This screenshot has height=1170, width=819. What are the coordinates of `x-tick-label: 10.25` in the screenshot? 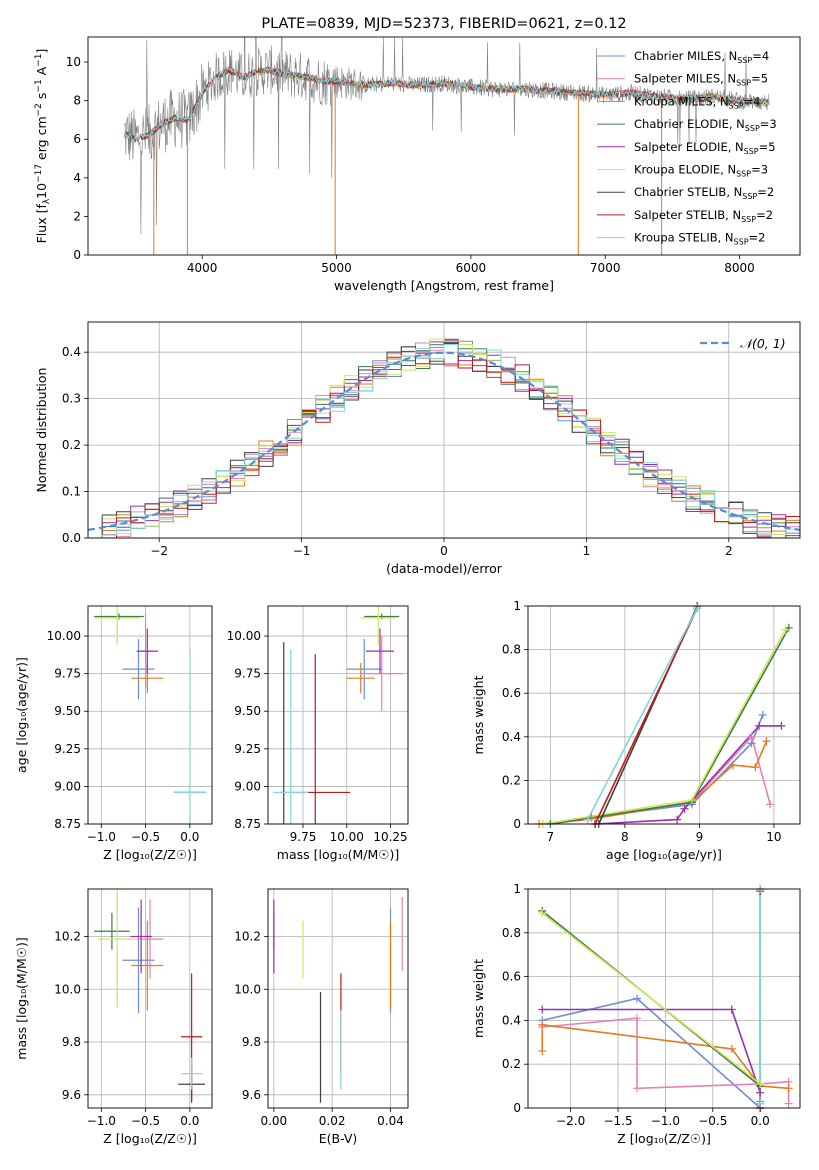 It's located at (390, 837).